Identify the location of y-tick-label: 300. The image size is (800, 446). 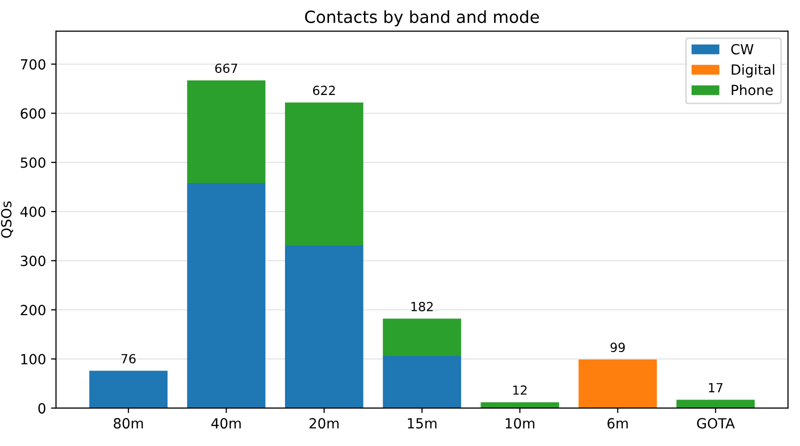
(33, 261).